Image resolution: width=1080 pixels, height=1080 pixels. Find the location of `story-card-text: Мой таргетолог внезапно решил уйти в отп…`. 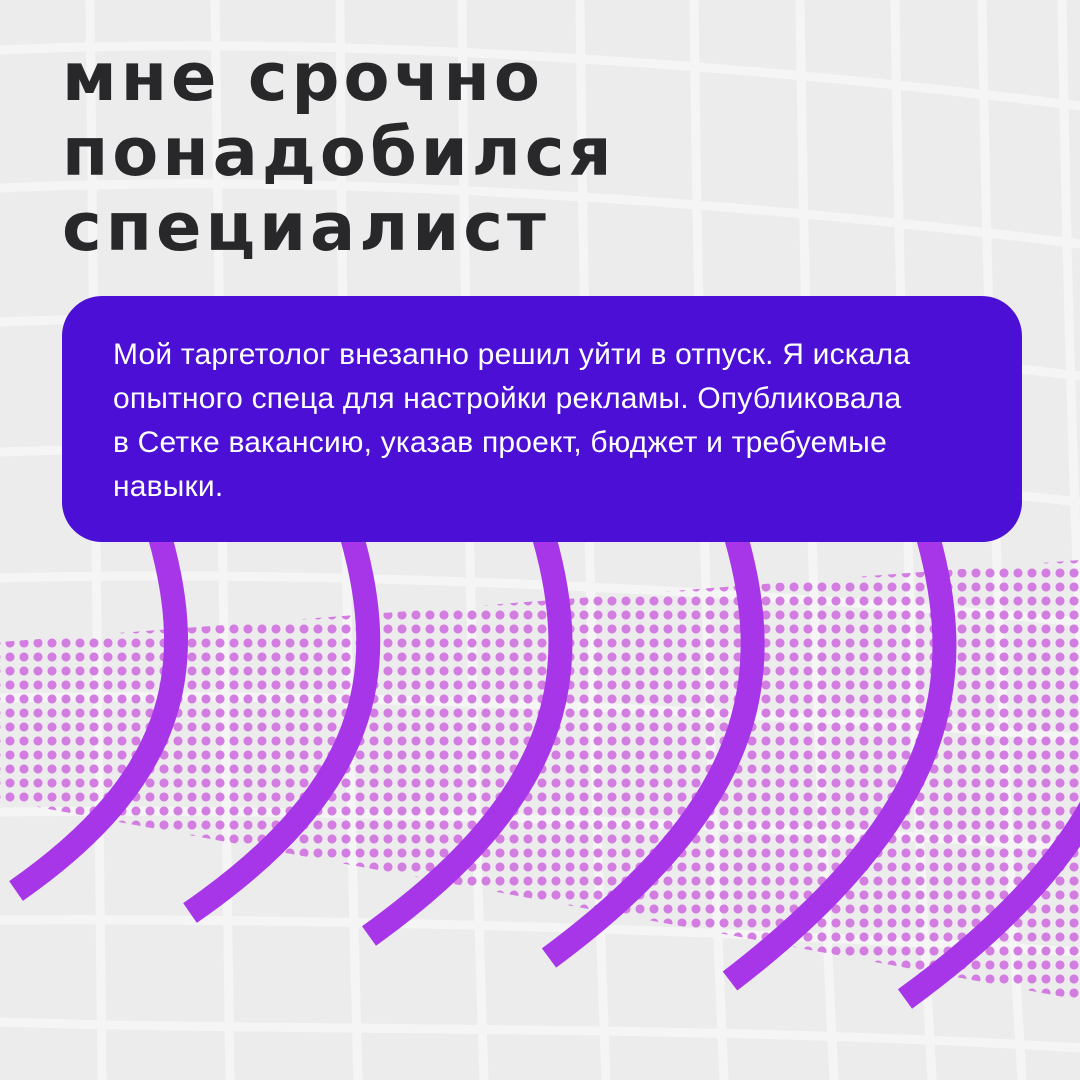

story-card-text: Мой таргетолог внезапно решил уйти в отп… is located at coordinates (512, 420).